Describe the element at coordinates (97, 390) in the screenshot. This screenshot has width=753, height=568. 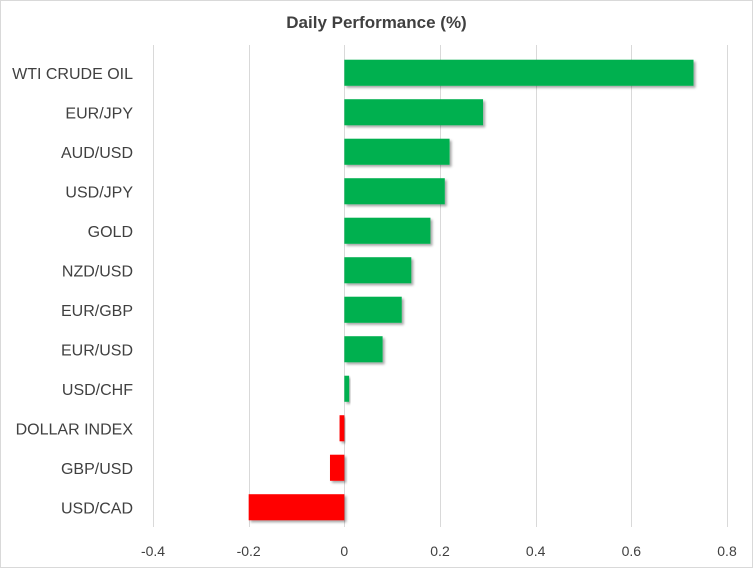
I see `category-label: USD/CHF` at that location.